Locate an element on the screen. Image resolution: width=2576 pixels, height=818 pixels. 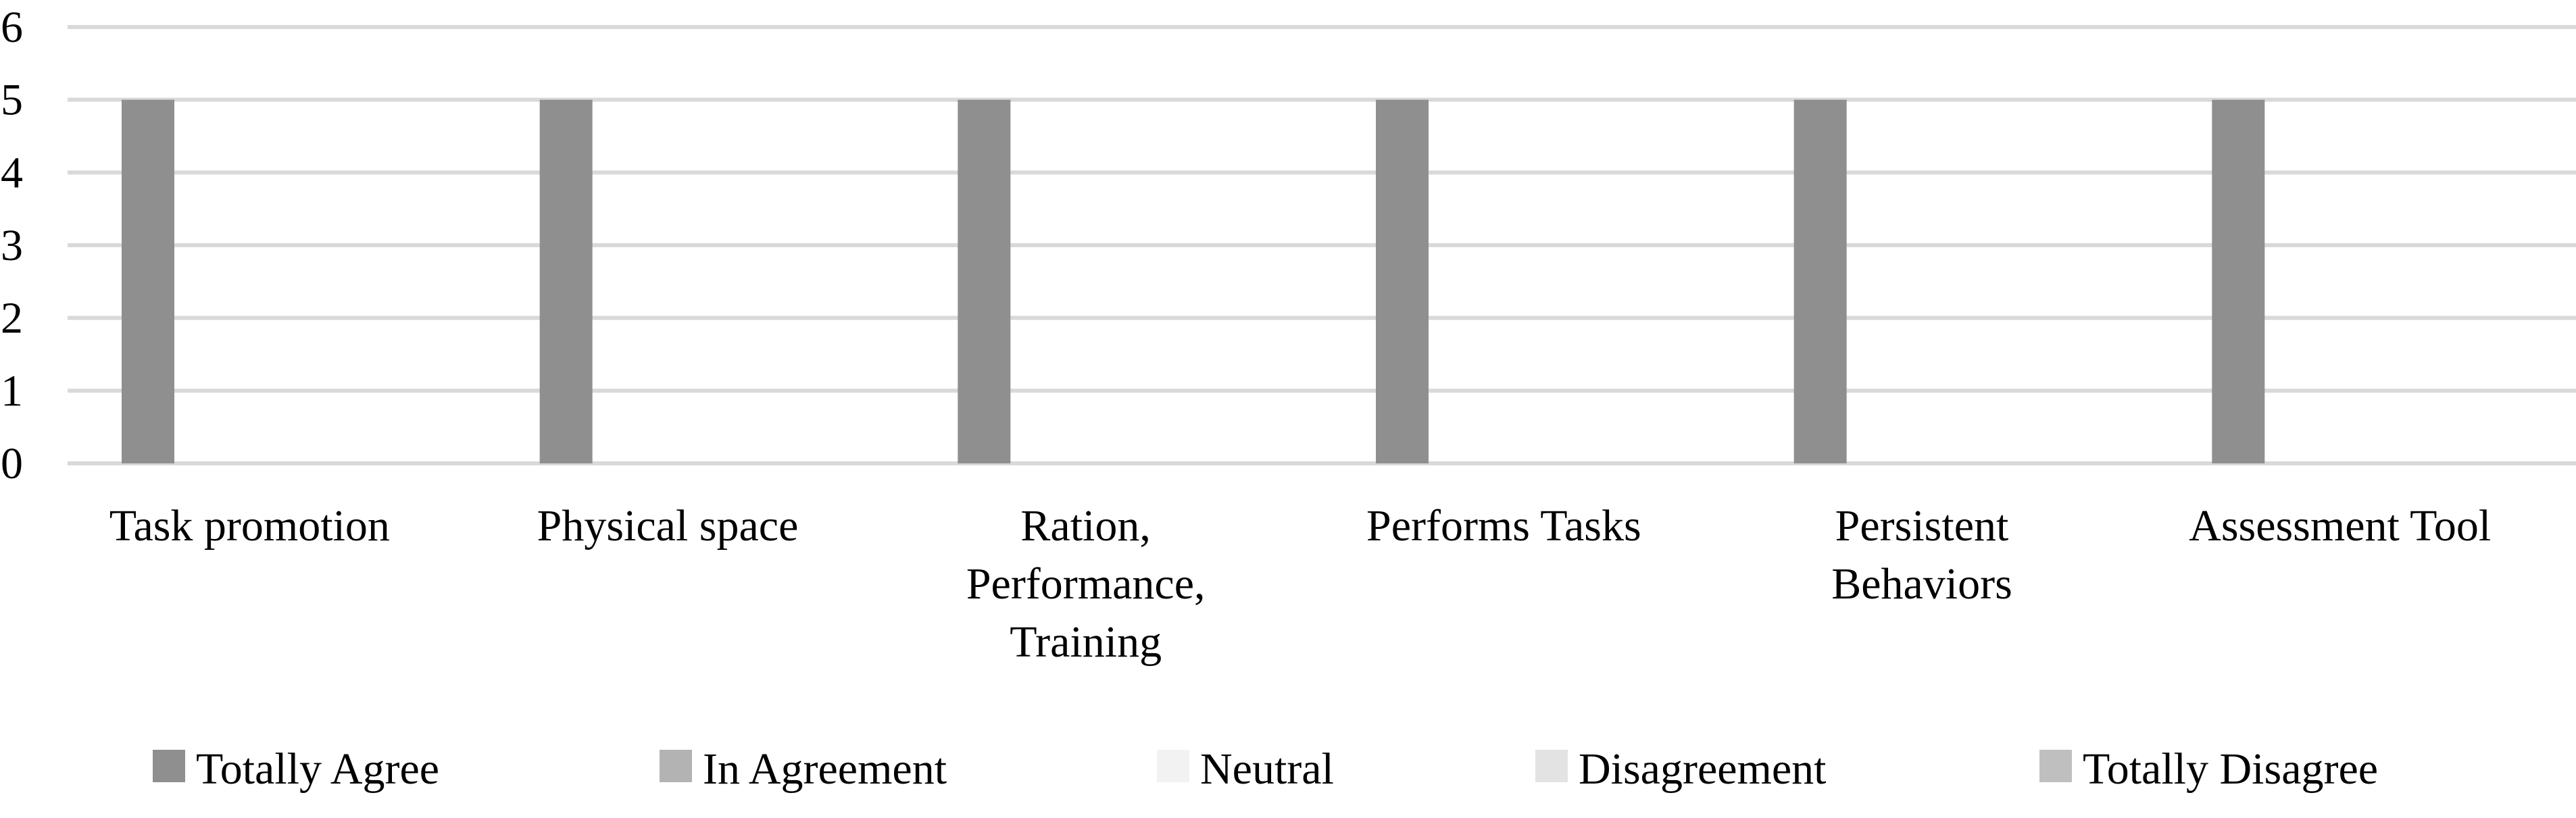
y-tick-label: 6 is located at coordinates (12, 27).